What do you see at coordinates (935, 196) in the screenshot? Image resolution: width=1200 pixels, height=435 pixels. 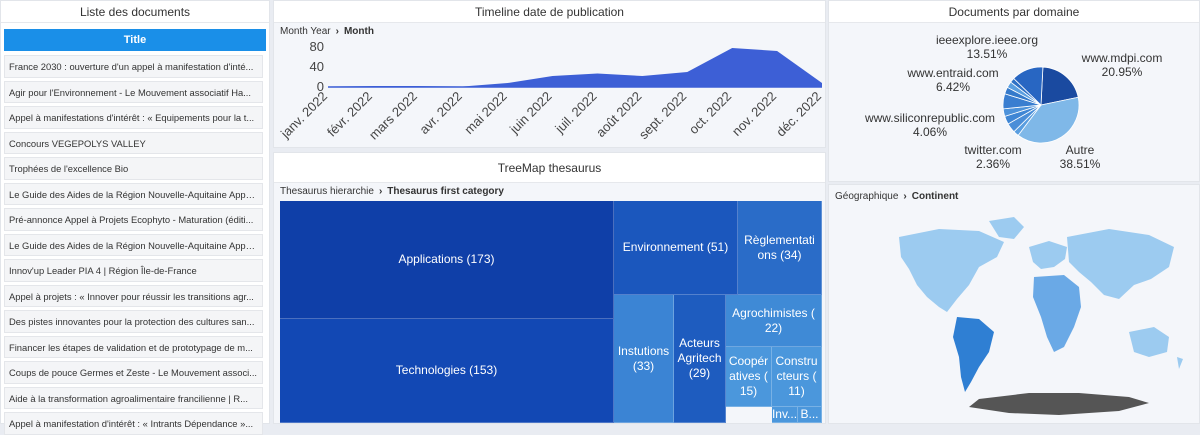 I see `breadcrumb-current: Continent` at bounding box center [935, 196].